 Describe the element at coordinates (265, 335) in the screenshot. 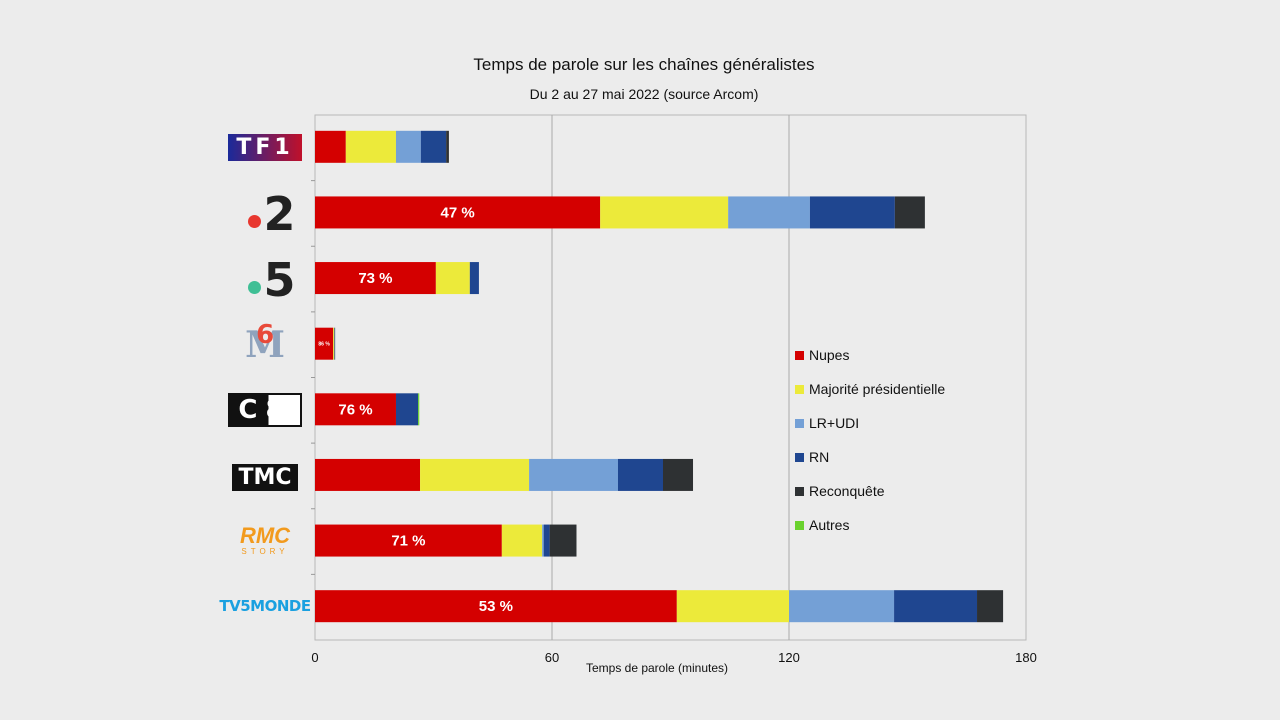

I see `logo-m6-6: 6` at that location.